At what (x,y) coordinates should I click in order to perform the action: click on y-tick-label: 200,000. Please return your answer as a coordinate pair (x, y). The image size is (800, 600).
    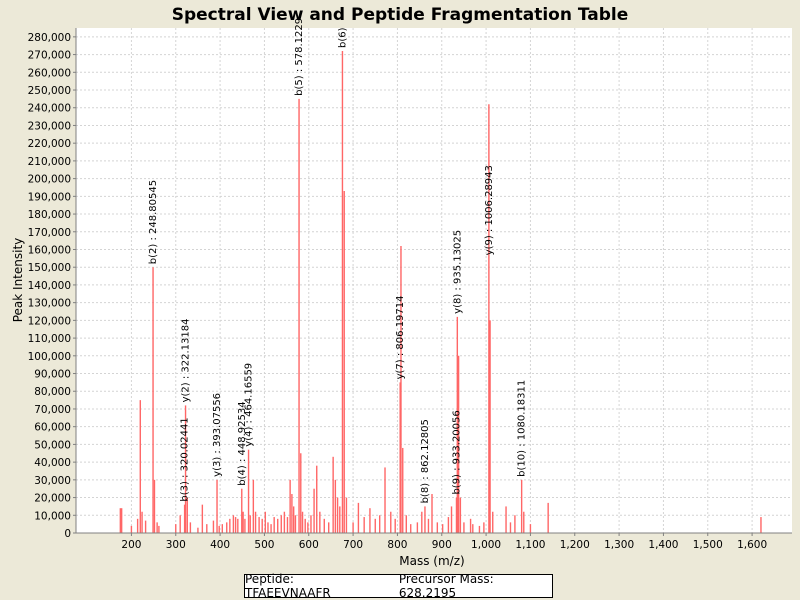
    Looking at the image, I should click on (49, 180).